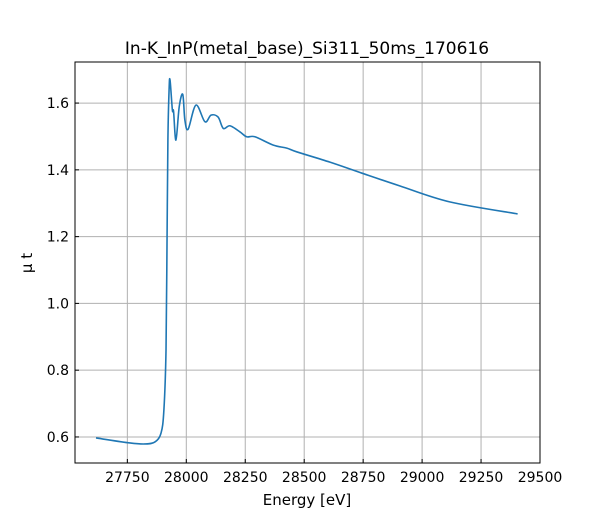 The image size is (600, 524). What do you see at coordinates (245, 478) in the screenshot?
I see `x-tick-label: 28250` at bounding box center [245, 478].